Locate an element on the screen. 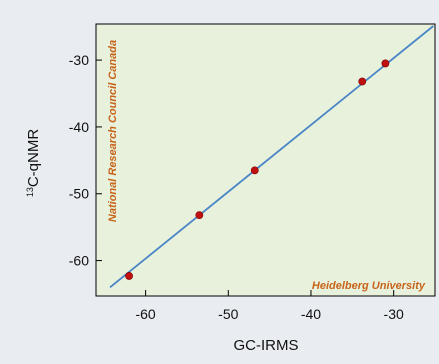 This screenshot has width=439, height=364. x-tick-label: -30 is located at coordinates (394, 314).